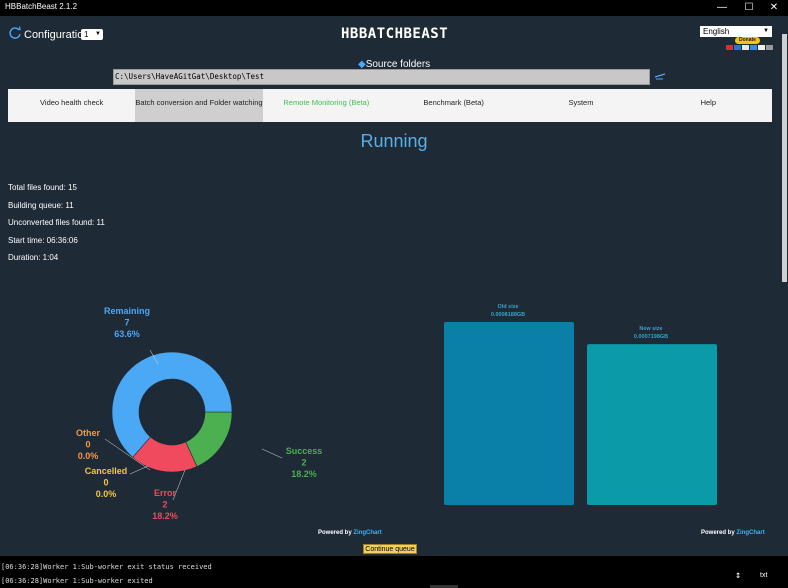 This screenshot has width=788, height=588. Describe the element at coordinates (86, 34) in the screenshot. I see `configuration-value: 1` at that location.